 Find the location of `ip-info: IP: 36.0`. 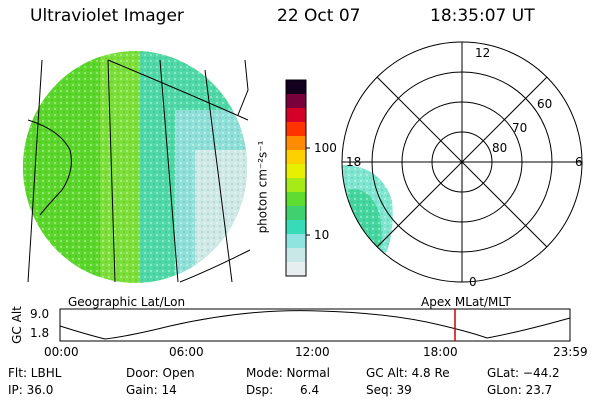

ip-info: IP: 36.0 is located at coordinates (31, 390).